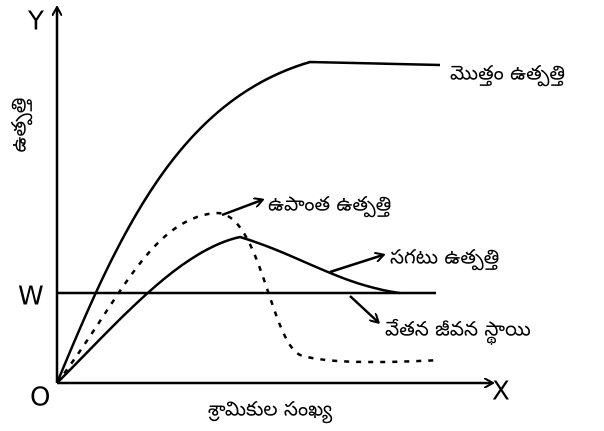 This screenshot has width=604, height=431. I want to click on wage-label: వేతన జీవన స్థాయి, so click(458, 331).